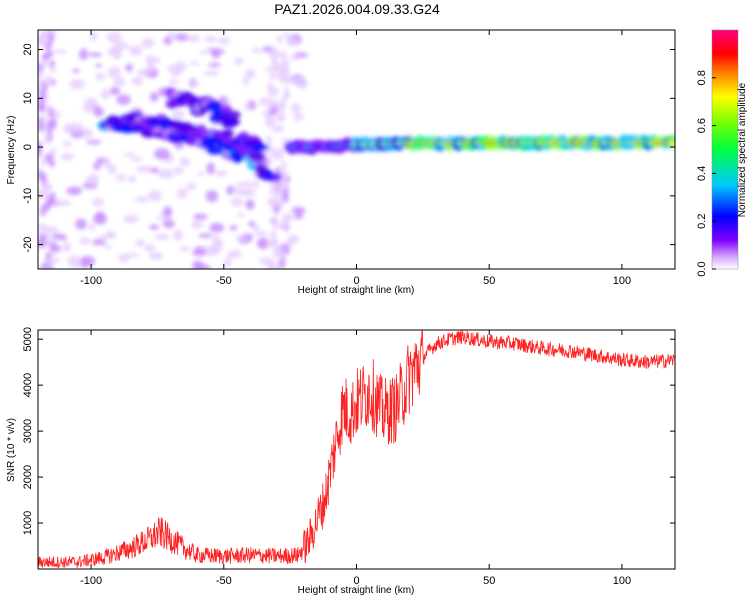 This screenshot has height=600, width=750. Describe the element at coordinates (356, 581) in the screenshot. I see `snr-xtick-label: 0` at that location.